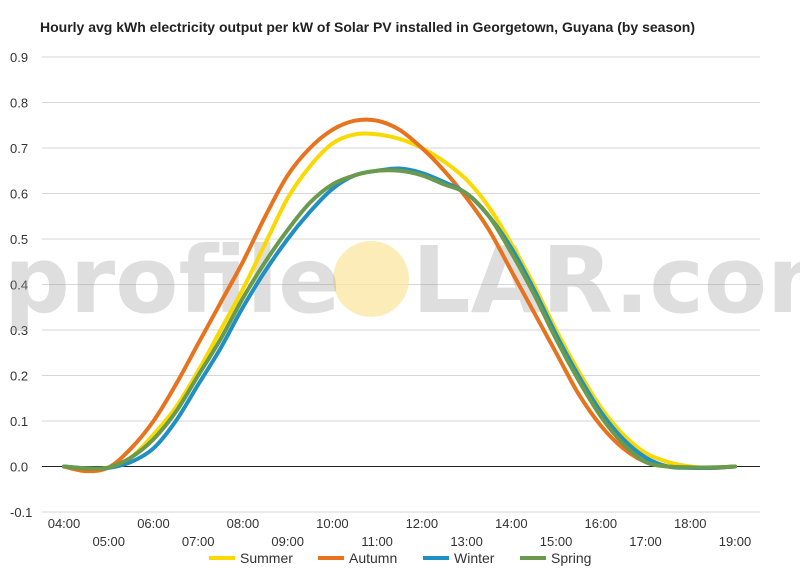 The height and width of the screenshot is (570, 800). What do you see at coordinates (287, 541) in the screenshot?
I see `x-tick-label: 09:00` at bounding box center [287, 541].